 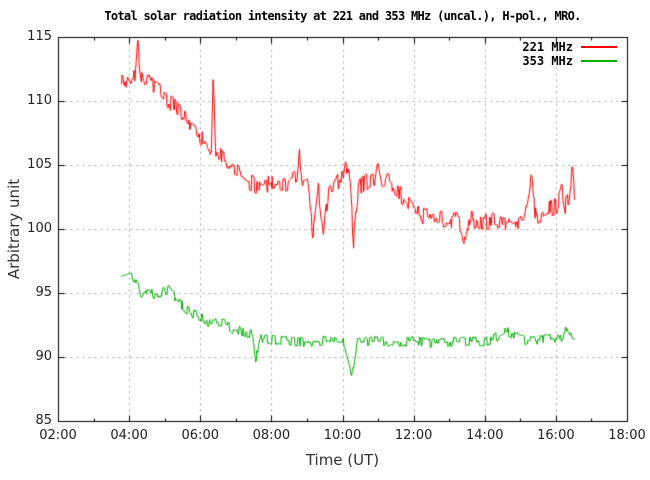 What do you see at coordinates (43, 356) in the screenshot?
I see `y-tick-label: 90` at bounding box center [43, 356].